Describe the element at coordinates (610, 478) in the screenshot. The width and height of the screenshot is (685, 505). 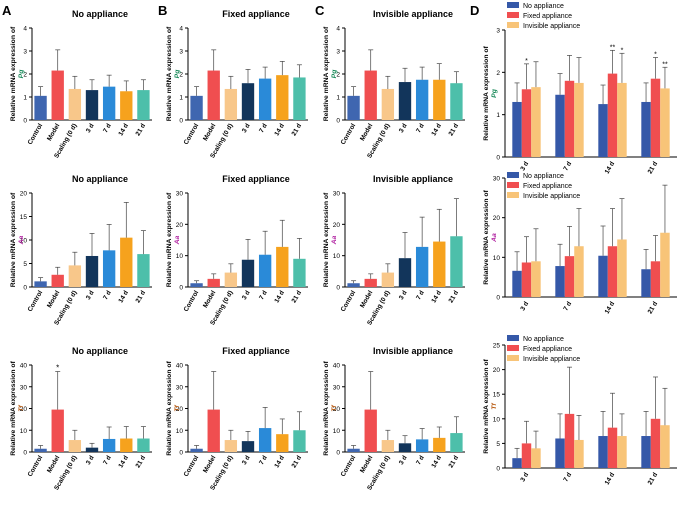
I see `d-tf-xtick-label: 14 d` at that location.